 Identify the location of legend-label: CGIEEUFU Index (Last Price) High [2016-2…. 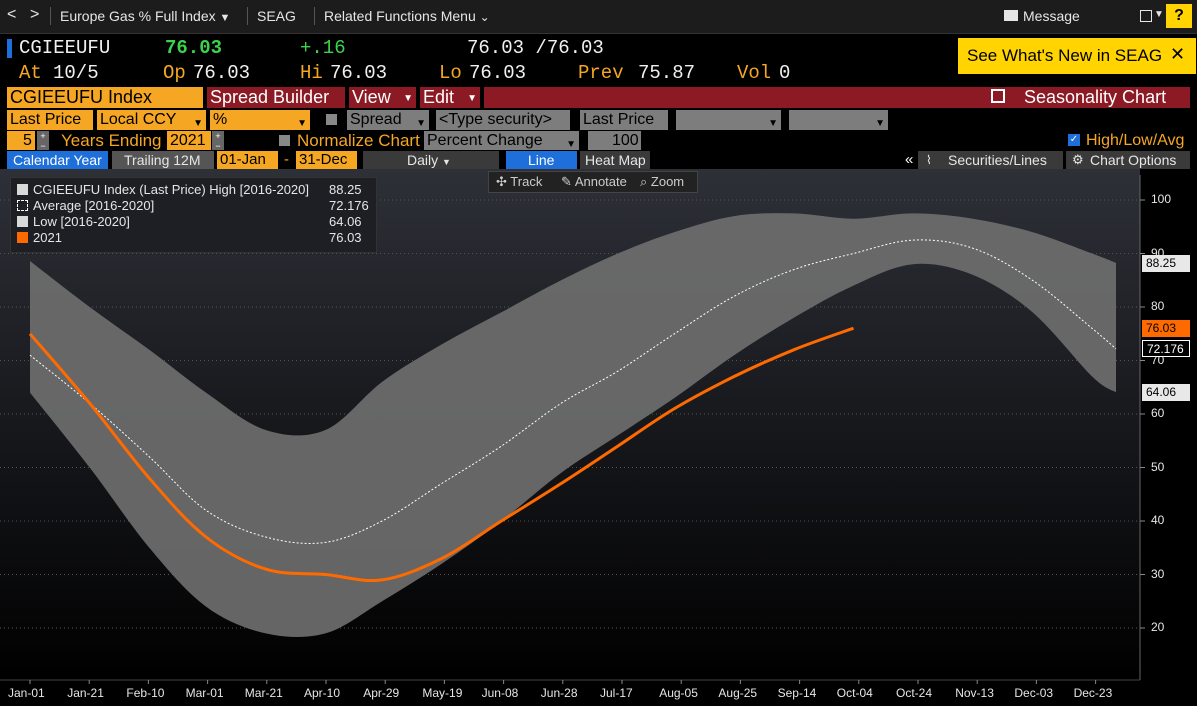
(171, 189).